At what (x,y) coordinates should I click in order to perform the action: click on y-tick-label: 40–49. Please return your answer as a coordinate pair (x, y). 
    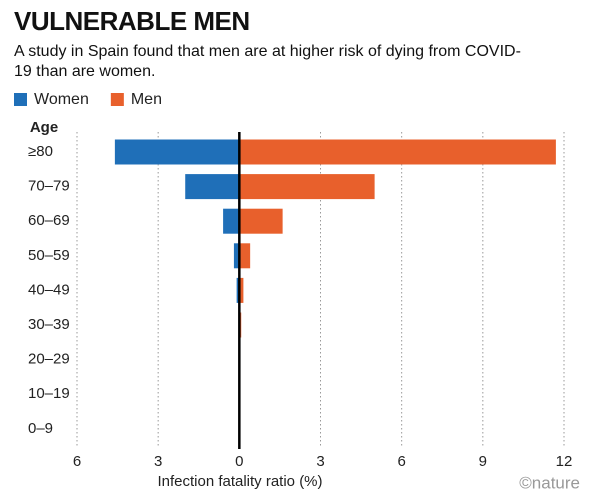
    Looking at the image, I should click on (49, 289).